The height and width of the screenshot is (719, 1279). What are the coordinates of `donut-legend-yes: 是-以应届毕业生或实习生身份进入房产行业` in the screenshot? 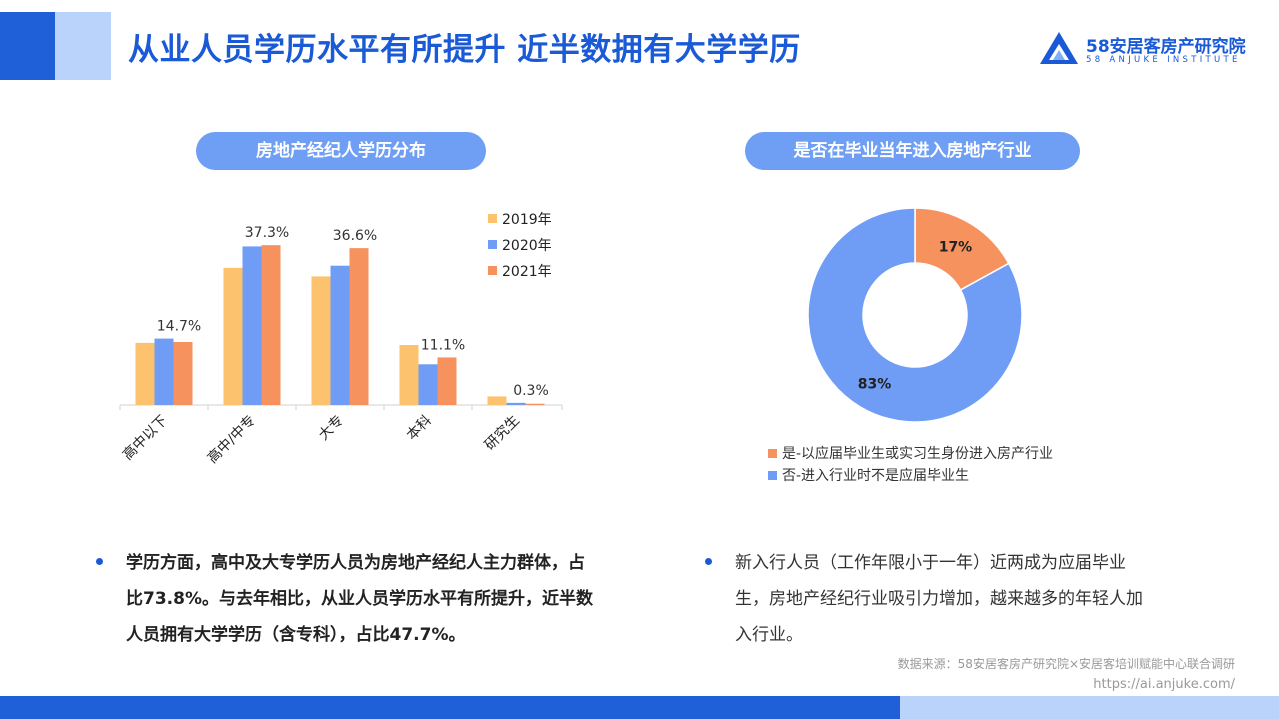 It's located at (910, 453).